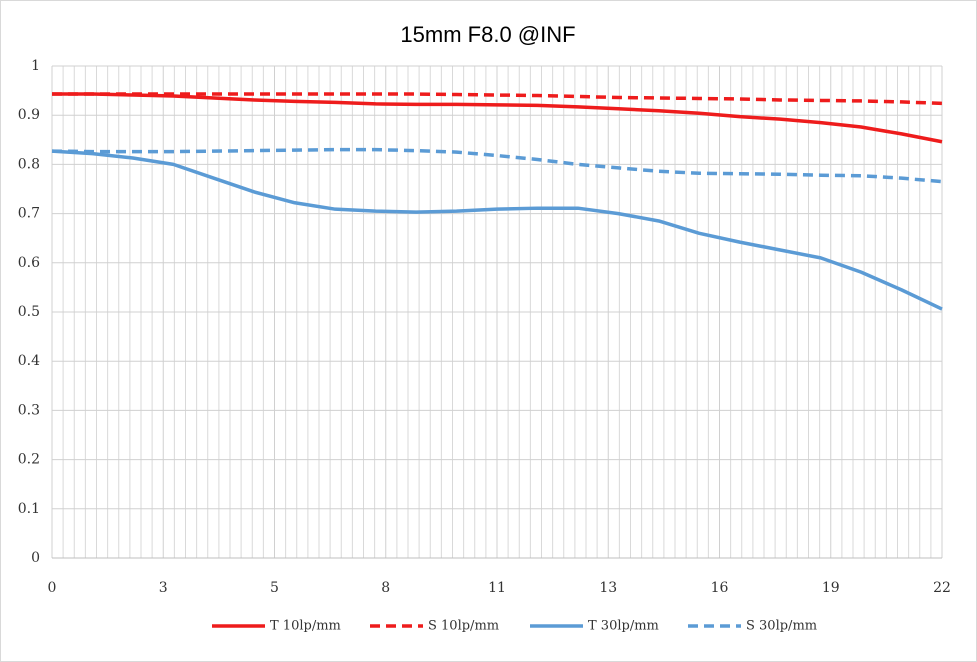  What do you see at coordinates (35, 66) in the screenshot?
I see `y-tick-label: 1` at bounding box center [35, 66].